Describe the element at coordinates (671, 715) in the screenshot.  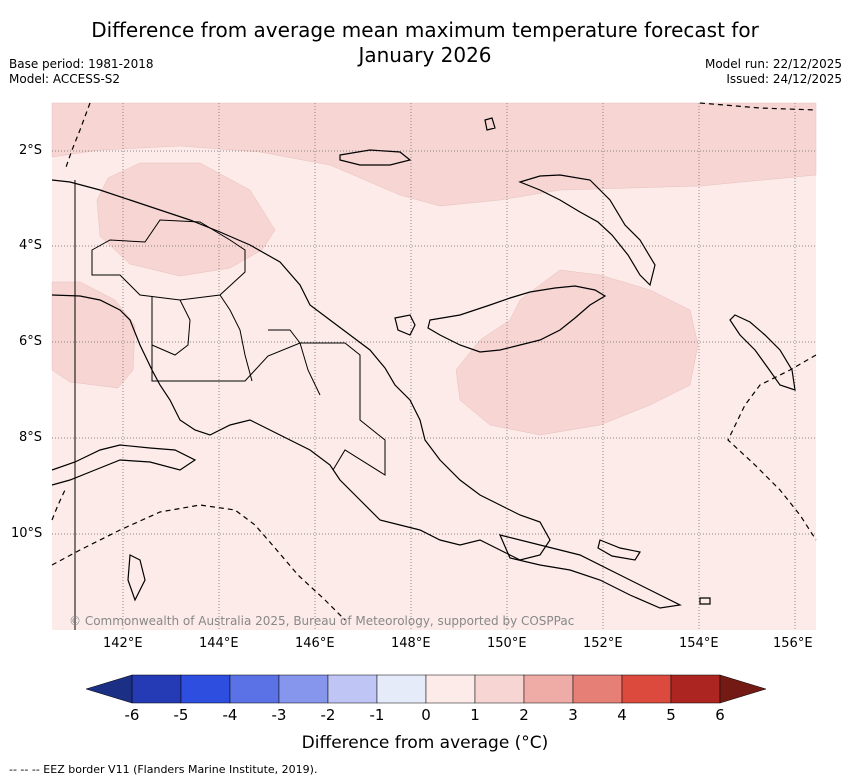
I see `colorbar-tick: 5` at that location.